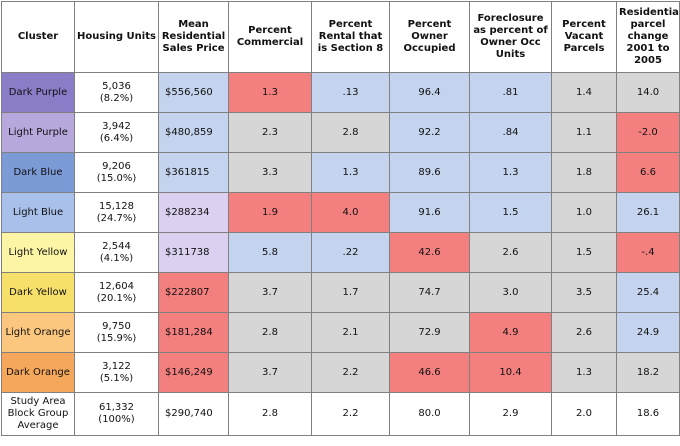 This screenshot has width=680, height=446. Describe the element at coordinates (193, 332) in the screenshot. I see `mean-sales-price-cell: $181,284` at that location.